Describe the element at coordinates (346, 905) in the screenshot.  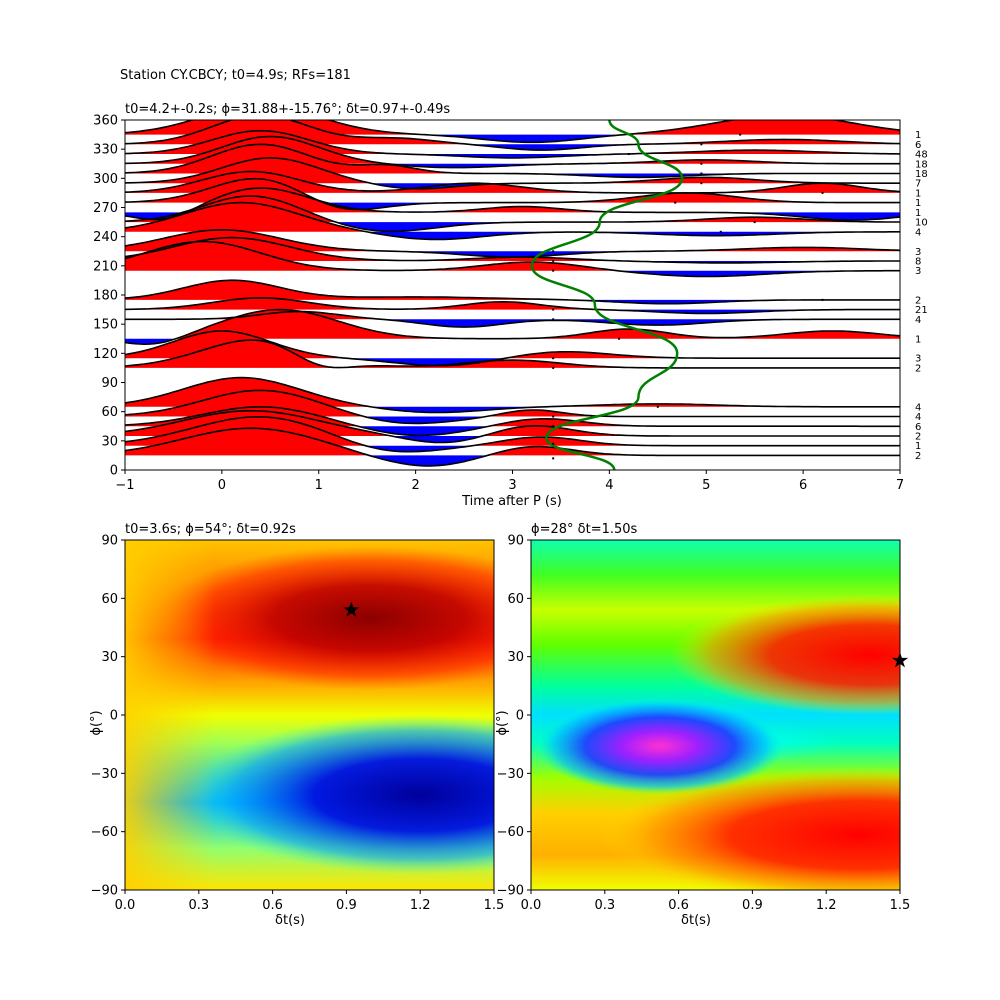
I see `x-tick-label: 0.9` at that location.